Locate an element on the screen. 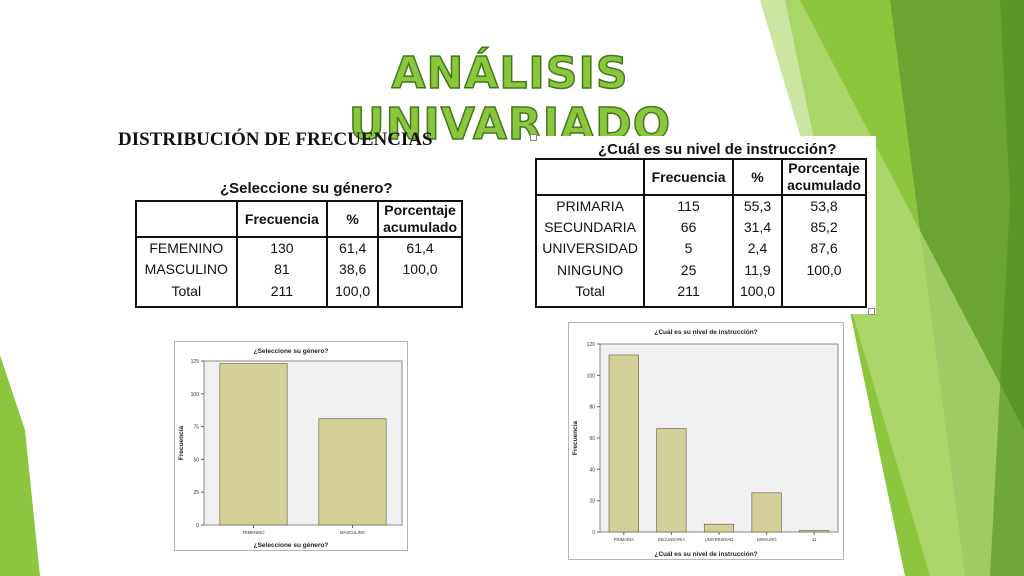 The width and height of the screenshot is (1024, 576). table-row: SECUNDARIA 66 31,4 85,2 is located at coordinates (701, 228).